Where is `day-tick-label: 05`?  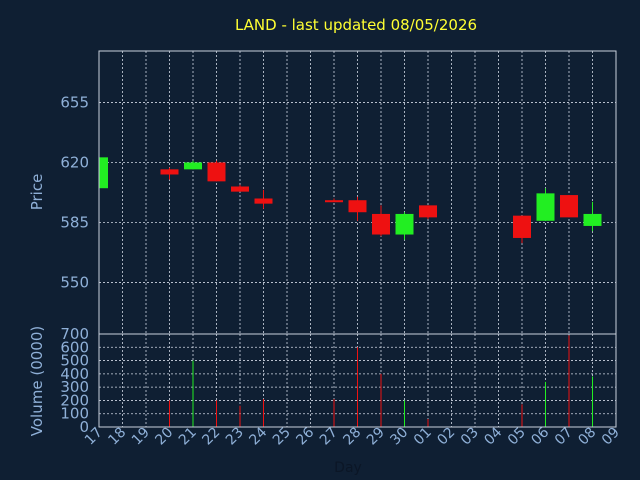 day-tick-label: 05 is located at coordinates (517, 437).